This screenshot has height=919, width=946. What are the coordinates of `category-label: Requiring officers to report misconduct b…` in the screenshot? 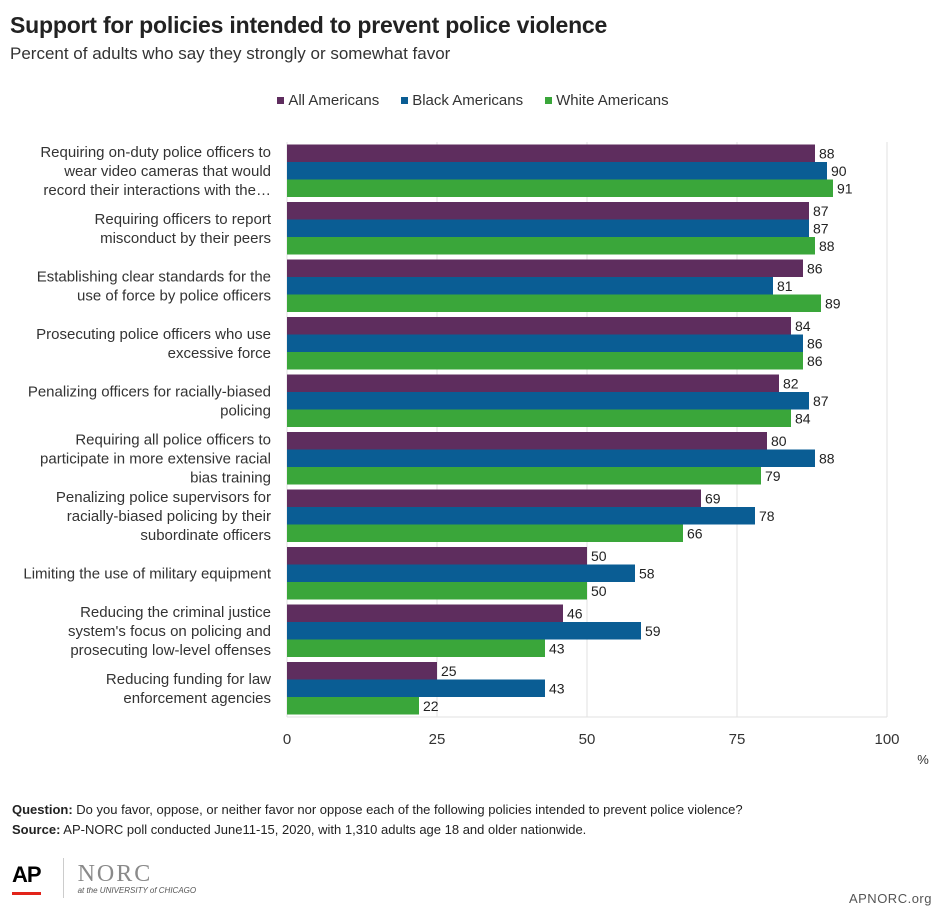 It's located at (183, 229).